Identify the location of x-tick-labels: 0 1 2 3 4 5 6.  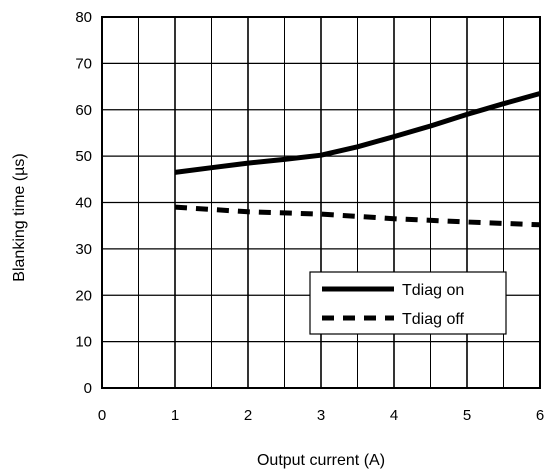
(321, 415).